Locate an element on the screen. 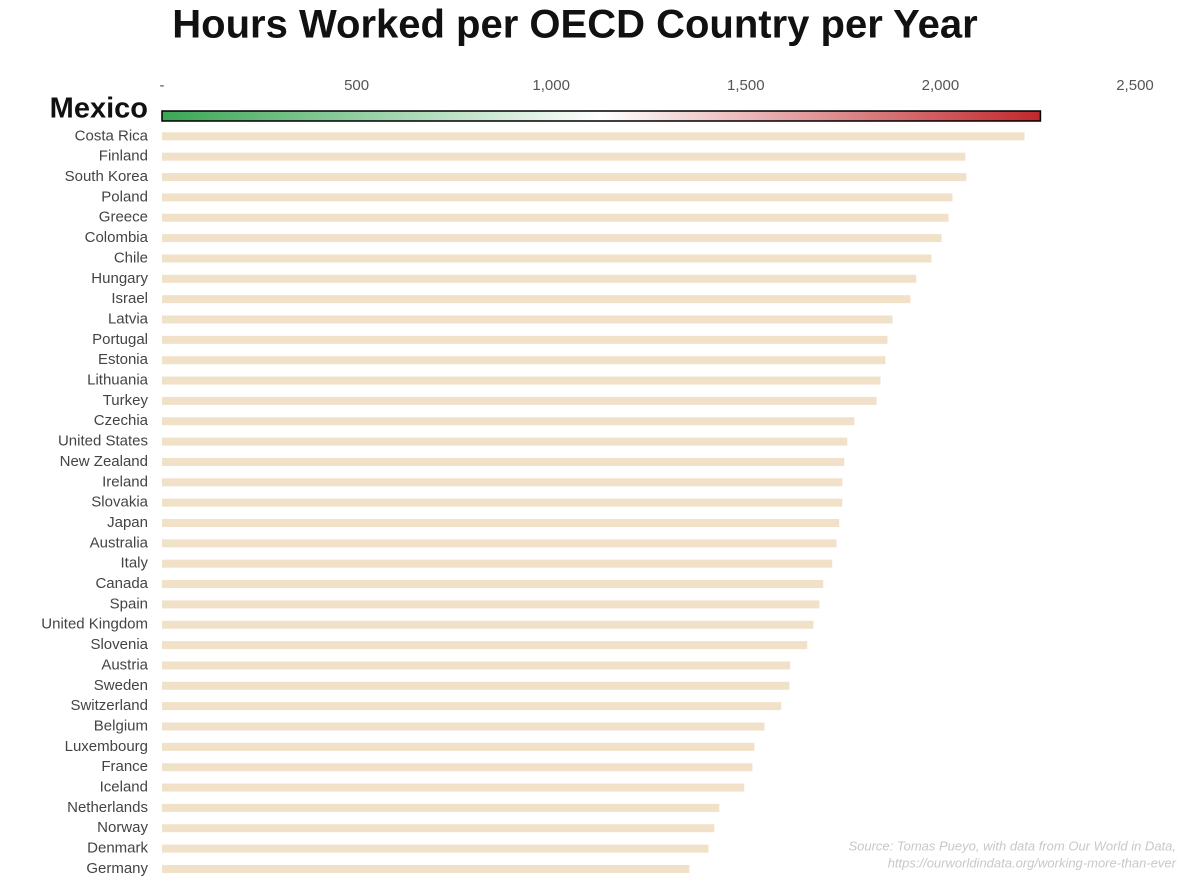 This screenshot has width=1200, height=895. highlight-bar is located at coordinates (601, 116).